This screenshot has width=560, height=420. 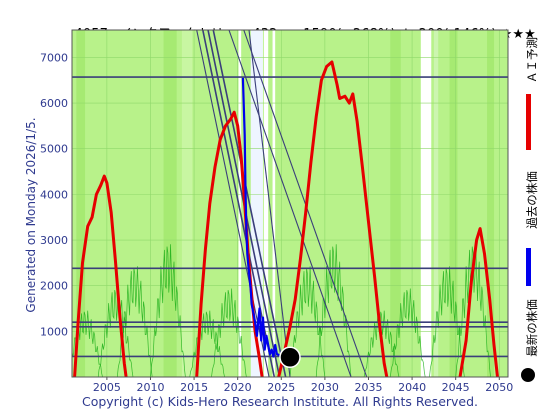 I want to click on y-tick-label: 6000, so click(x=54, y=103).